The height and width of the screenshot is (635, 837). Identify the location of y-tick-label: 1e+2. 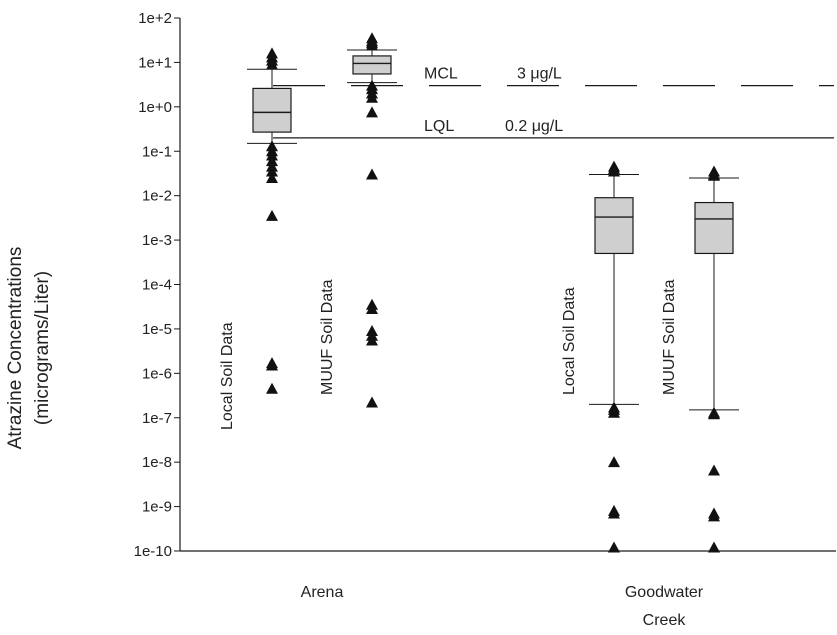
(155, 18).